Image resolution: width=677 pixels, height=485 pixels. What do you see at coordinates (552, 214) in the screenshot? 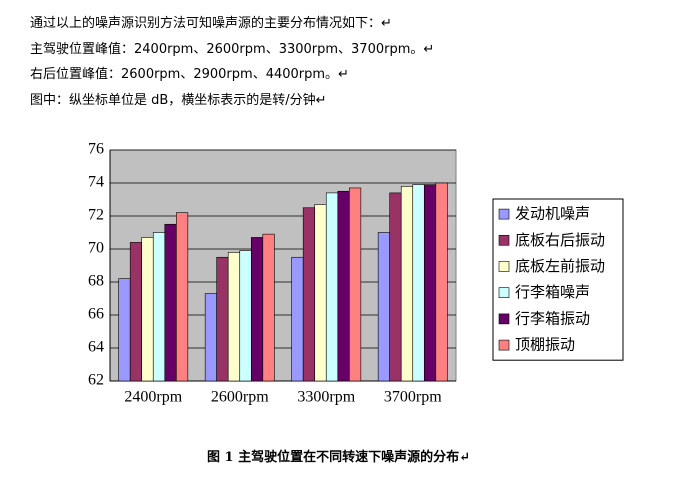
I see `legend-label: 发动机噪声` at bounding box center [552, 214].